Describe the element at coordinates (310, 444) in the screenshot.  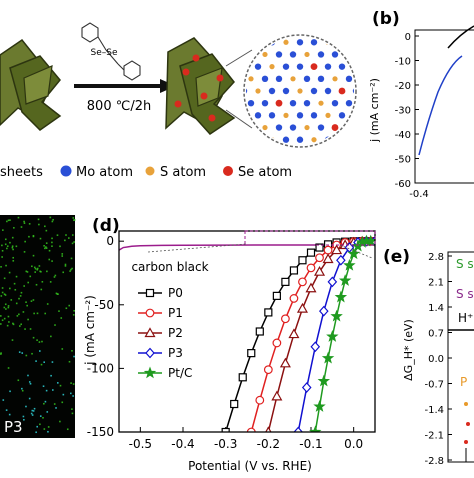
I see `x-tick-label: -0.1` at that location.